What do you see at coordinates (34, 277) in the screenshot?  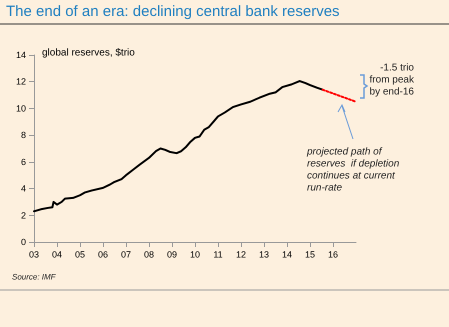 I see `source-note: Source: IMF` at bounding box center [34, 277].